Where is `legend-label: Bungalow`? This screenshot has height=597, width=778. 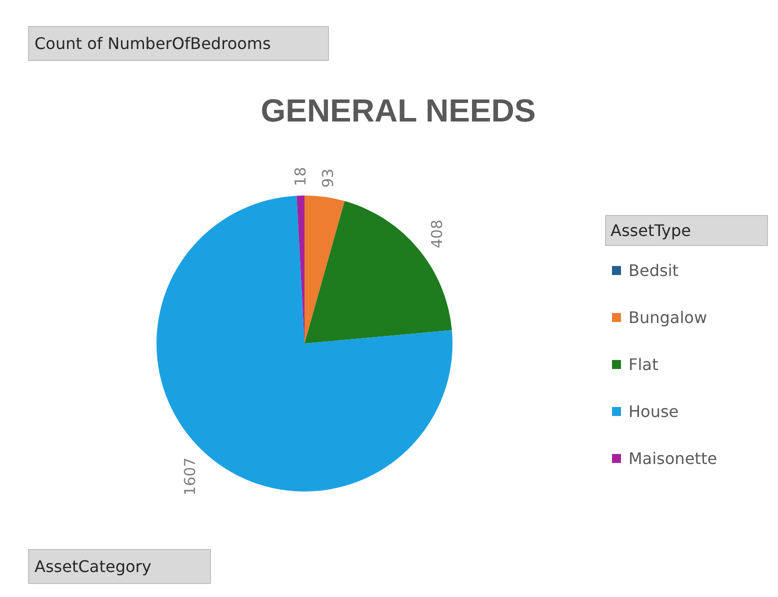
legend-label: Bungalow is located at coordinates (668, 317).